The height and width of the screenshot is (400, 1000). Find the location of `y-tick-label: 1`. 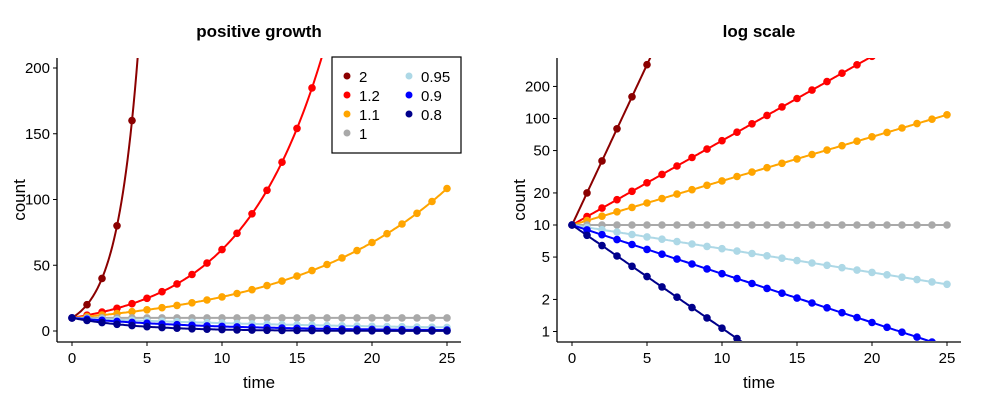

y-tick-label: 1 is located at coordinates (546, 332).